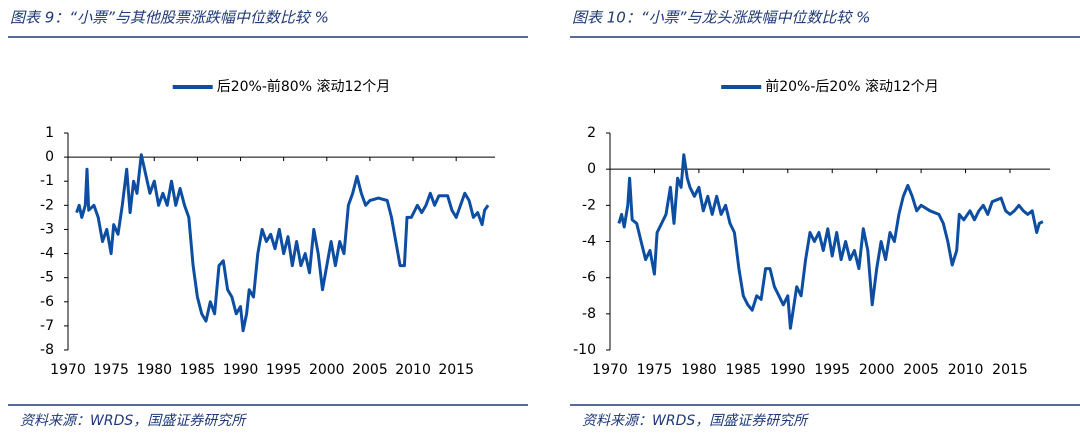  What do you see at coordinates (47, 326) in the screenshot?
I see `y-tick-label: -7` at bounding box center [47, 326].